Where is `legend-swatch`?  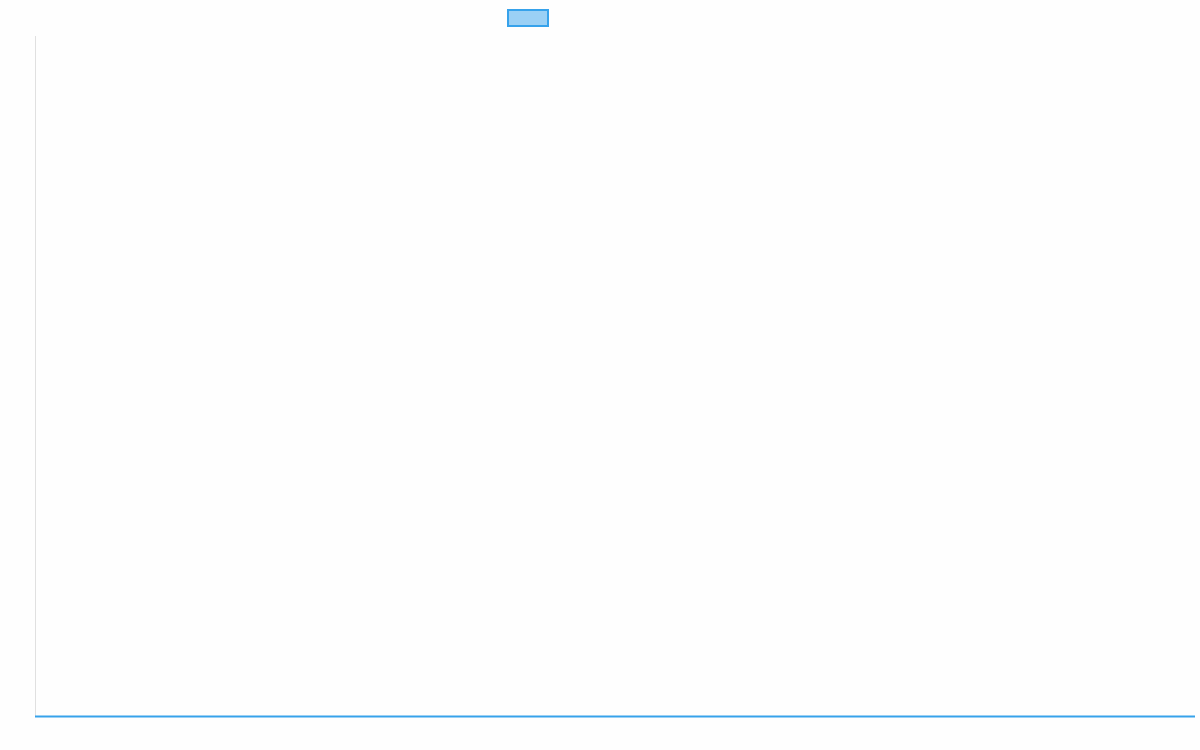 legend-swatch is located at coordinates (528, 18).